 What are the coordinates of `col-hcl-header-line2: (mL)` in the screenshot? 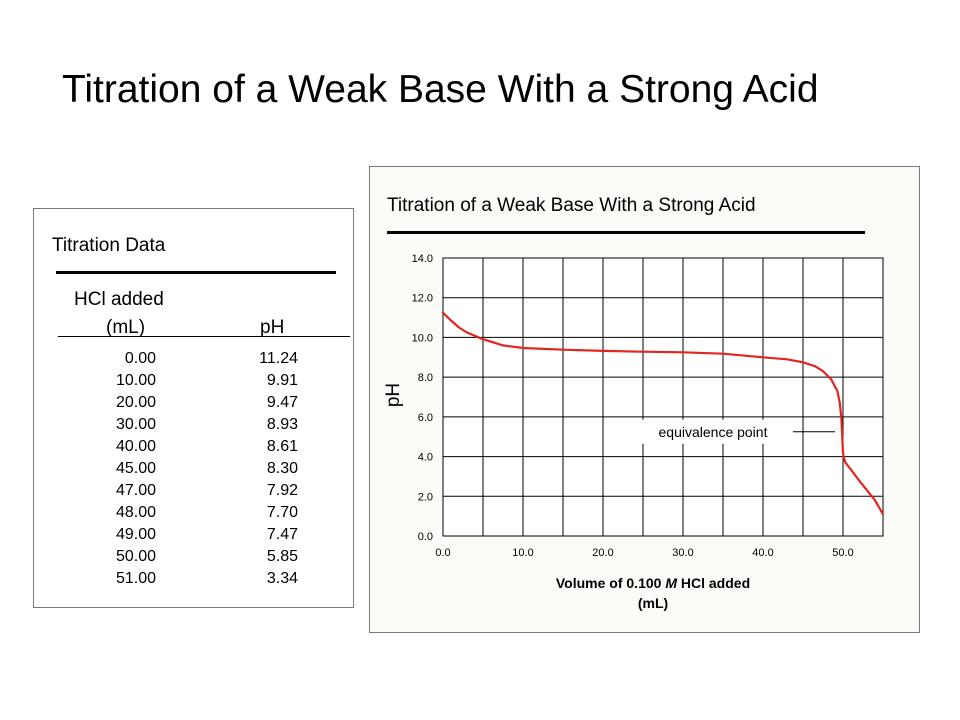 It's located at (126, 327).